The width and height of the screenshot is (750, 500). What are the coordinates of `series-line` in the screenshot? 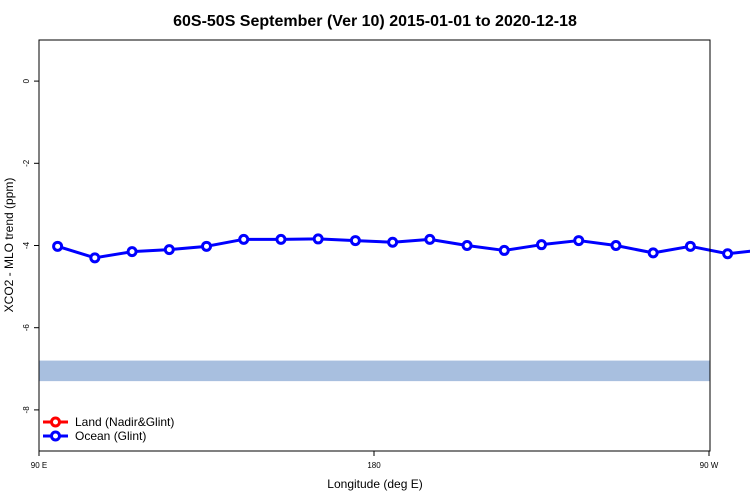 It's located at (403, 248).